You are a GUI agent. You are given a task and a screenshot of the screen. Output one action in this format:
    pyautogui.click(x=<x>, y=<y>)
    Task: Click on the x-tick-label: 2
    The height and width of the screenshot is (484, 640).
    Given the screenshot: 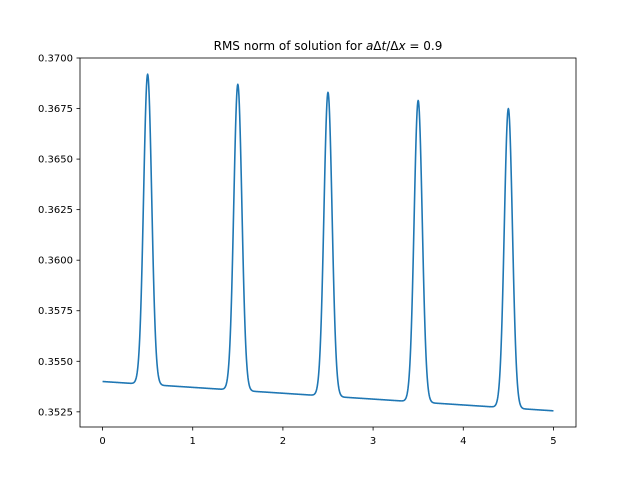 What is the action you would take?
    pyautogui.click(x=283, y=441)
    